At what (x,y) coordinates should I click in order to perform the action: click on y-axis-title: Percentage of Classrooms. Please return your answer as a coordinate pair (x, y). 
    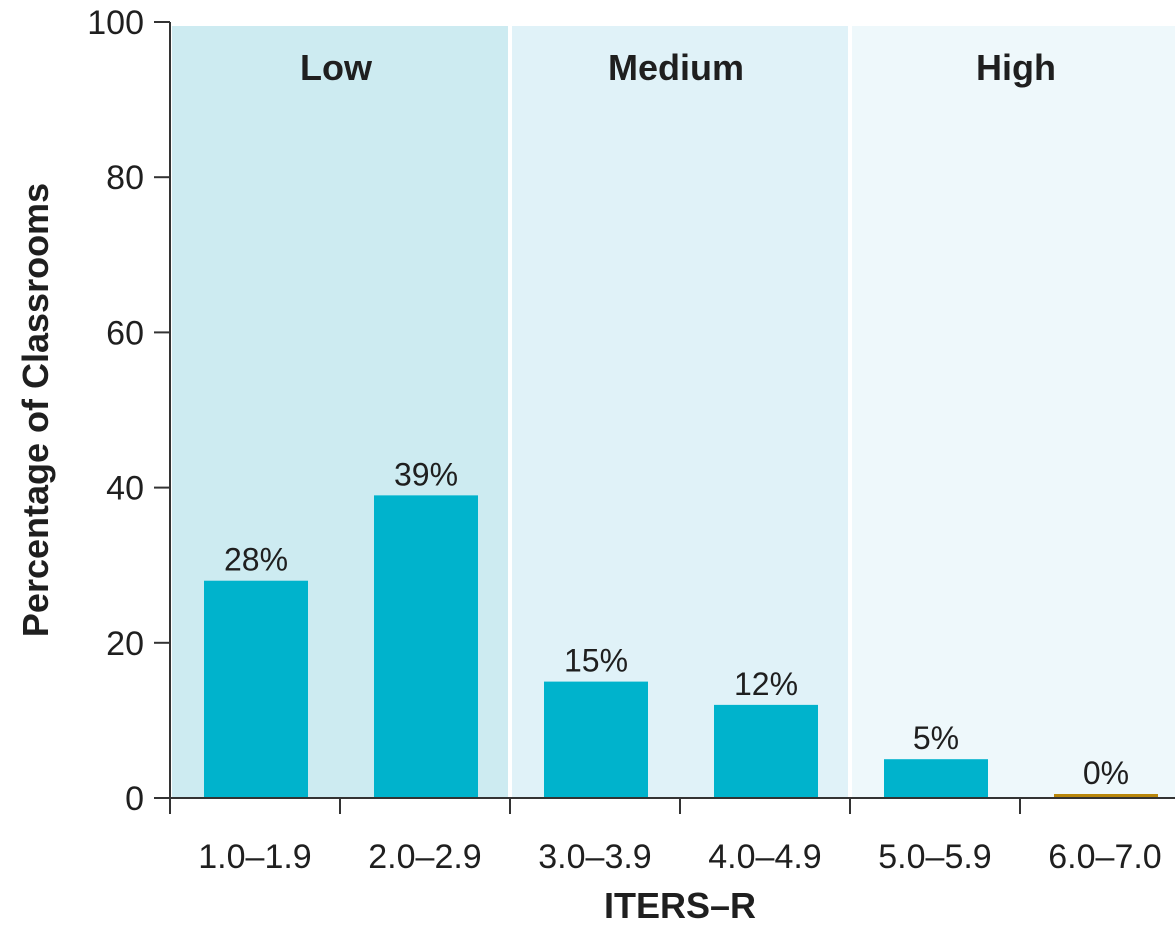
    Looking at the image, I should click on (35, 410).